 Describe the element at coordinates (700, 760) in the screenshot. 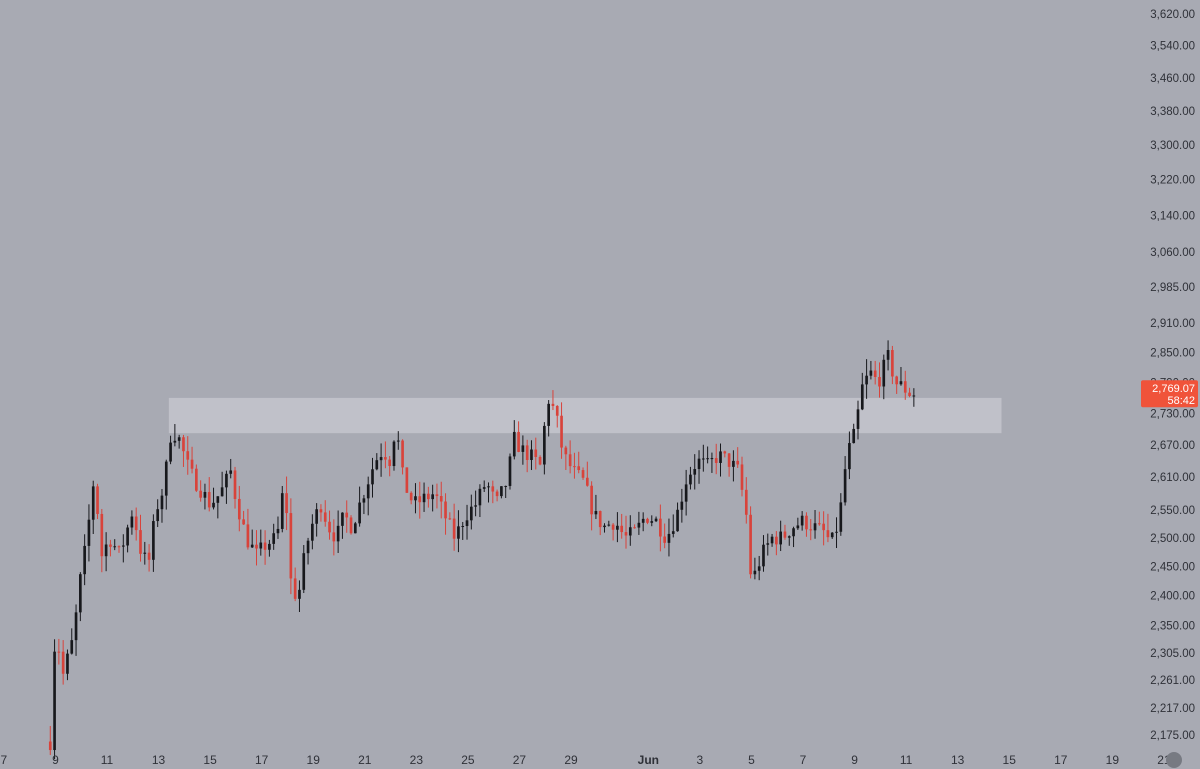

I see `time-tick-label: 3` at that location.